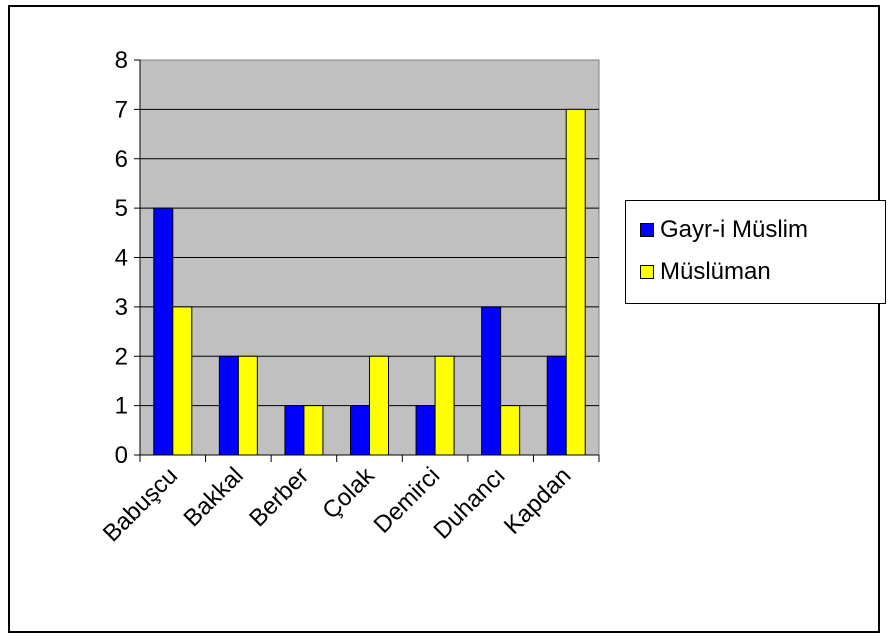 This screenshot has width=888, height=641. Describe the element at coordinates (121, 159) in the screenshot. I see `y-tick-label: 6` at that location.